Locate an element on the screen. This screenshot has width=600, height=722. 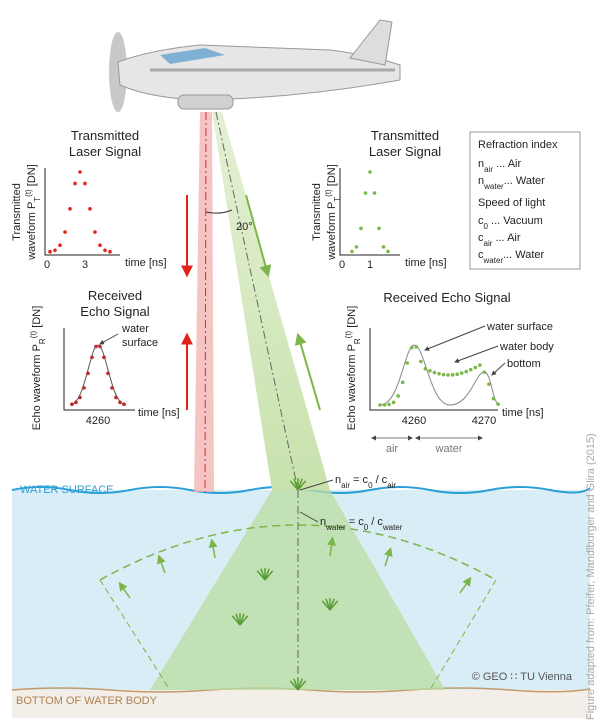
text-part: c is located at coordinates (481, 238).